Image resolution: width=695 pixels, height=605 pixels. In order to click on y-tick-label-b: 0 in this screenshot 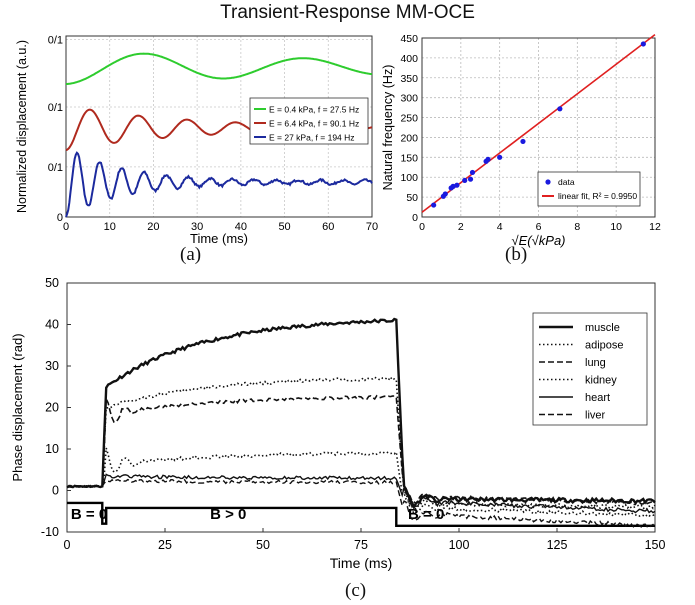, I will do `click(415, 218)`.